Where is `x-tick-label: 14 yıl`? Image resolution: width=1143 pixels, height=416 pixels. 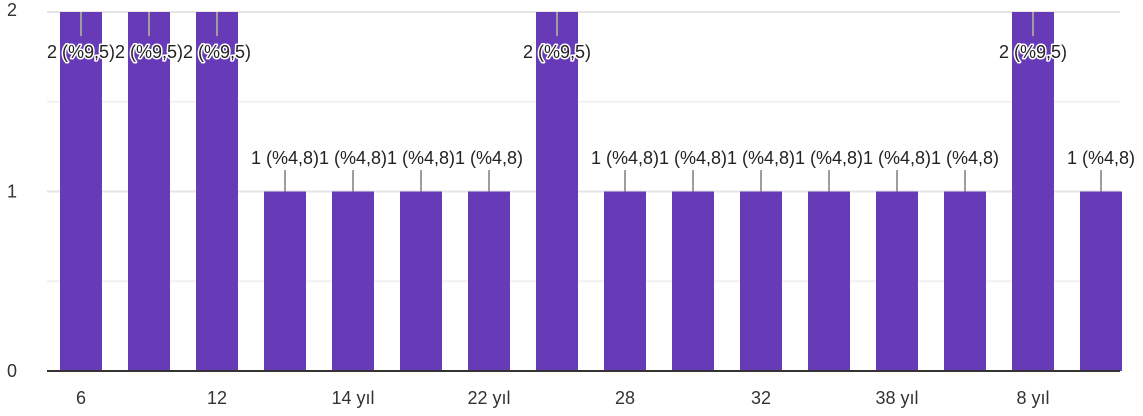 x-tick-label: 14 yıl is located at coordinates (352, 398).